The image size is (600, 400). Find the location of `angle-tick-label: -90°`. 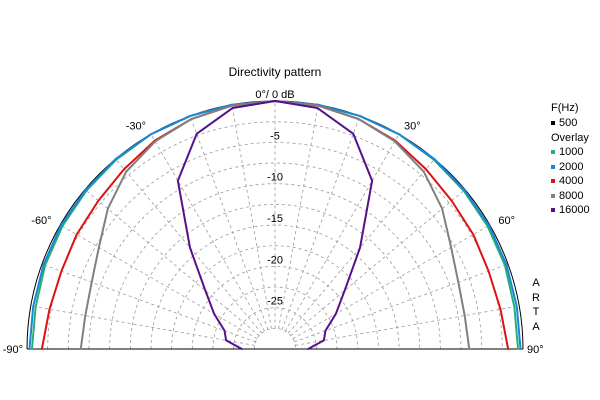

angle-tick-label: -90° is located at coordinates (13, 350).